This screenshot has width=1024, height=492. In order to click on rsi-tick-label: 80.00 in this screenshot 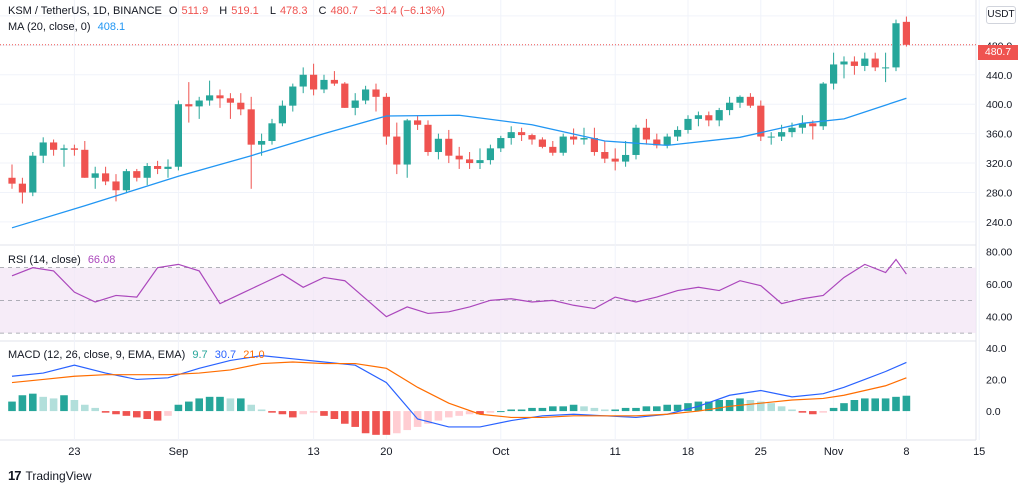, I will do `click(999, 252)`.